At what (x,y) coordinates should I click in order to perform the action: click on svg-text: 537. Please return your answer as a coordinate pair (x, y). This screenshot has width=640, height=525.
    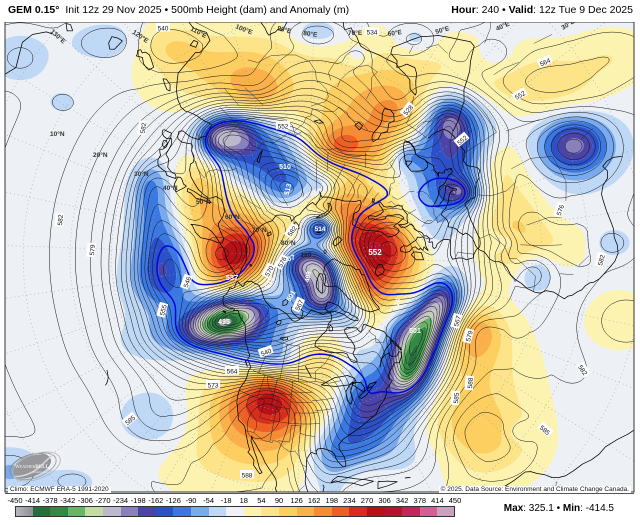
    Looking at the image, I should click on (232, 277).